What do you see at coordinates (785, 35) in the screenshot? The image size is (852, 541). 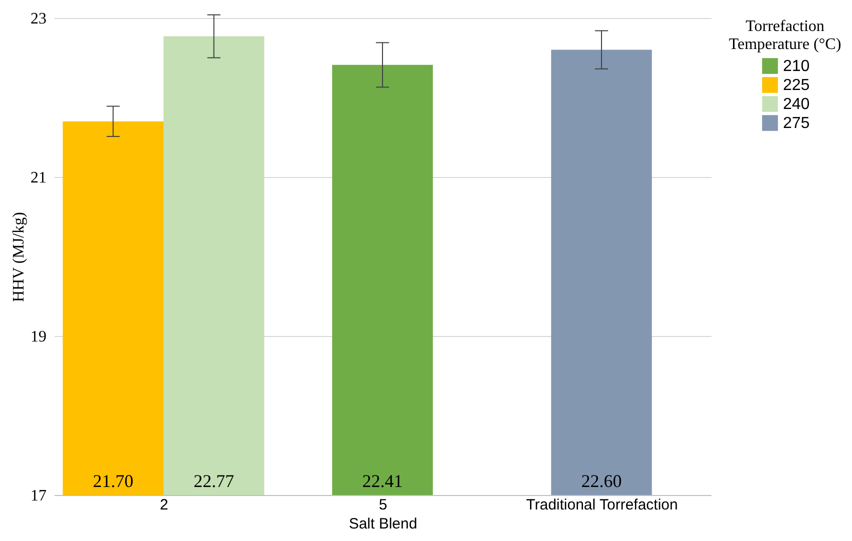 I see `legend-title: Torrefaction Temperature (°C)` at bounding box center [785, 35].